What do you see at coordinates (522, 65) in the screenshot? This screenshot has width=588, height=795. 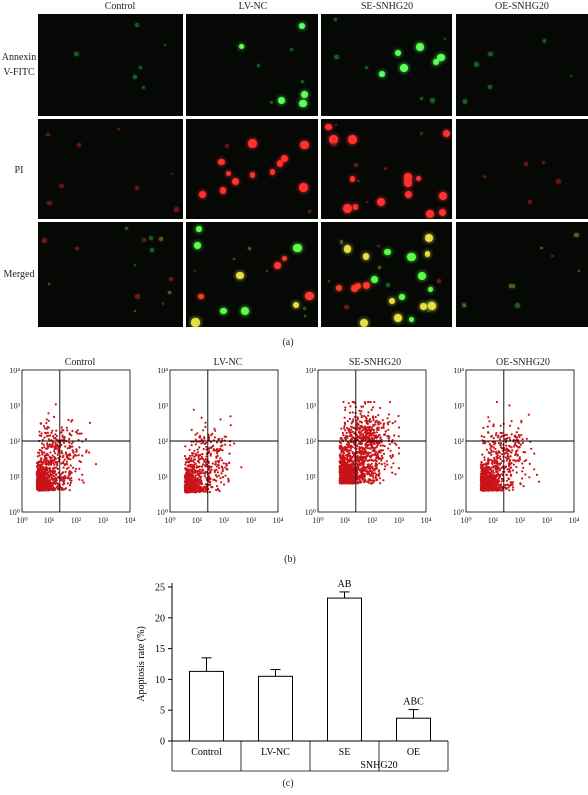 I see `micro-panel-annexin-oe-snhg20` at bounding box center [522, 65].